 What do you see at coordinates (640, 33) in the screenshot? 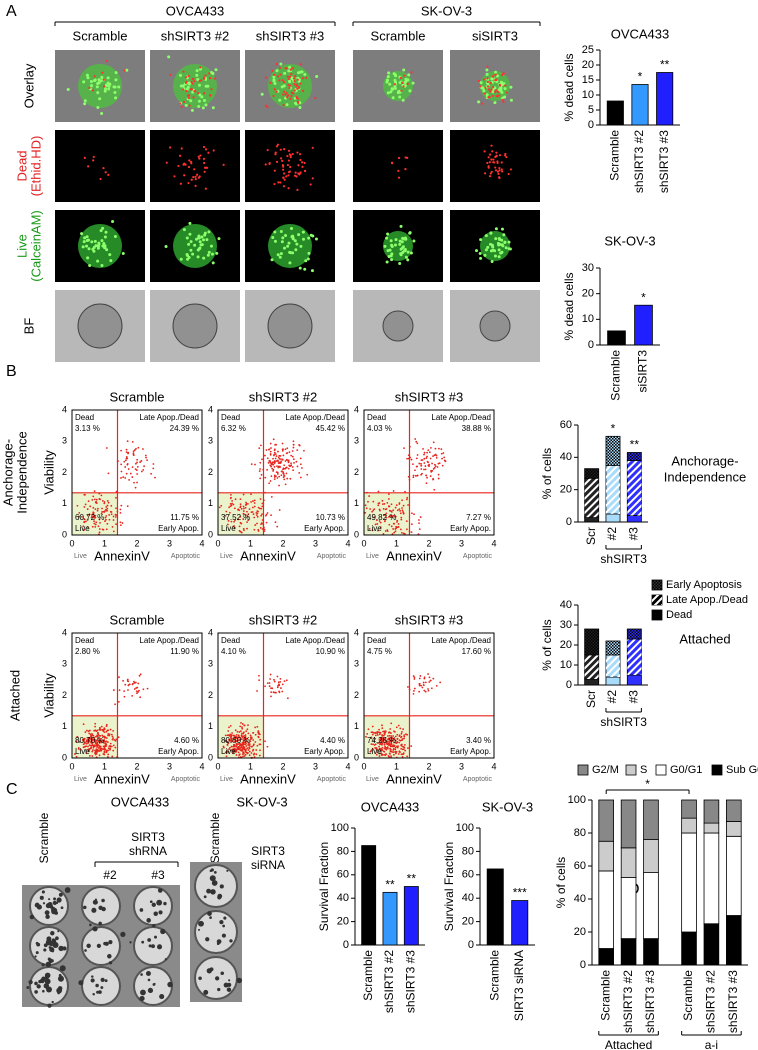
I see `chart-title: OVCA433` at bounding box center [640, 33].